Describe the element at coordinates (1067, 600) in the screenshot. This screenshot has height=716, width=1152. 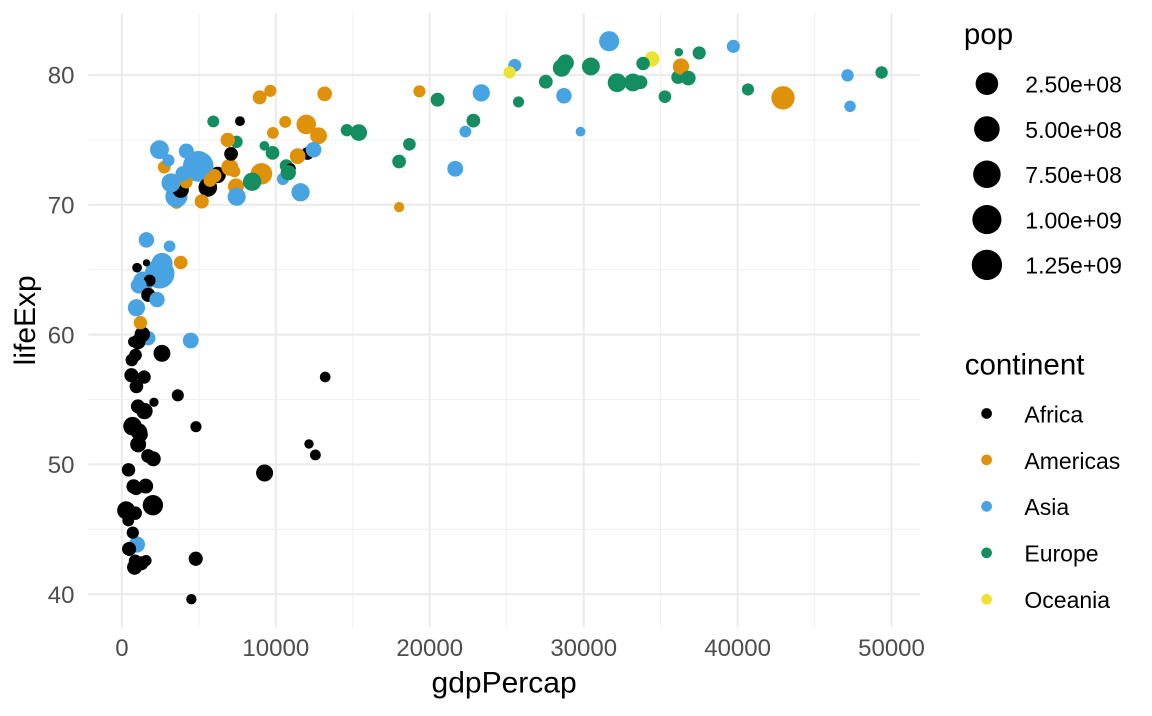
I see `svg-text: Oceania` at that location.